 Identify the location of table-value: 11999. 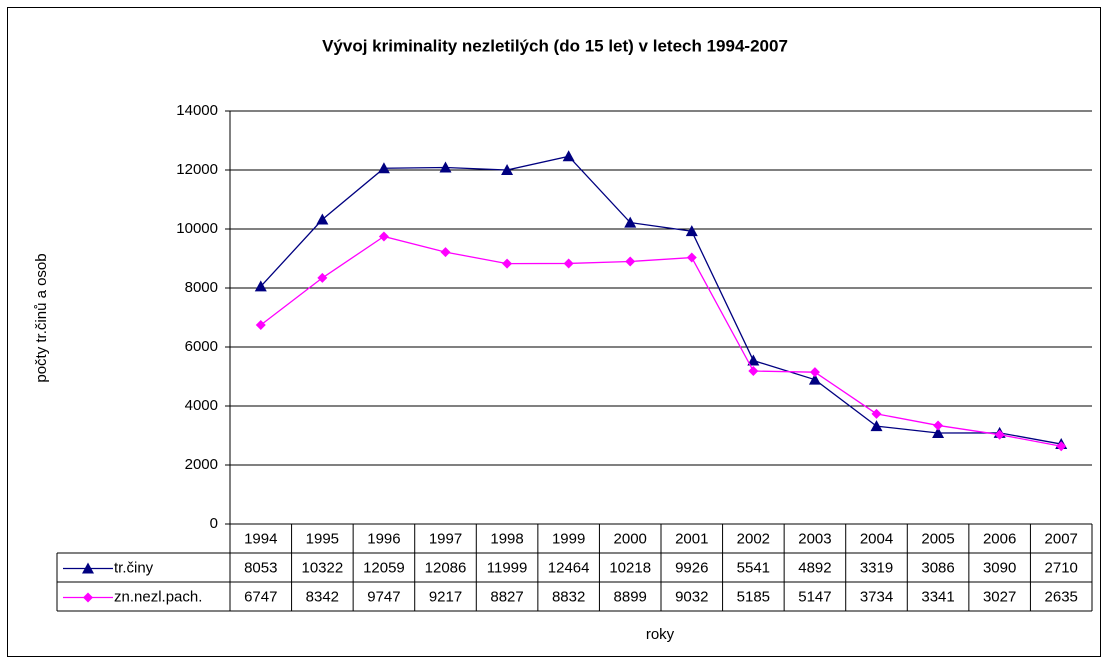
(507, 567).